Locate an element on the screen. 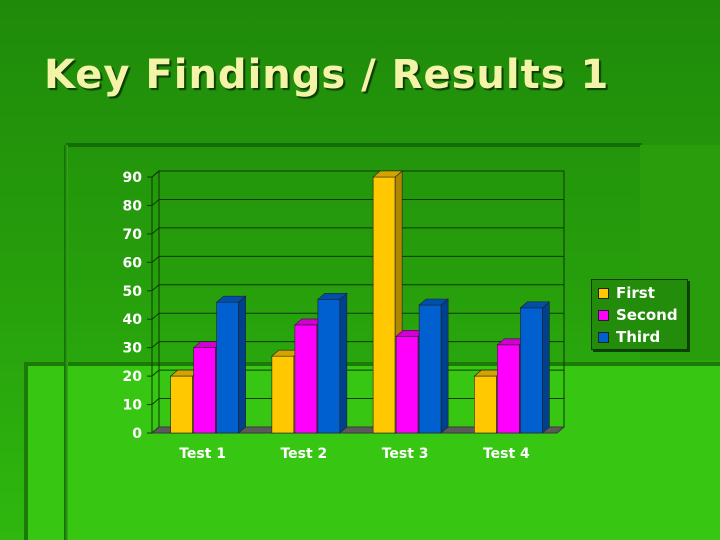  y-tick-label: 10 is located at coordinates (133, 406).